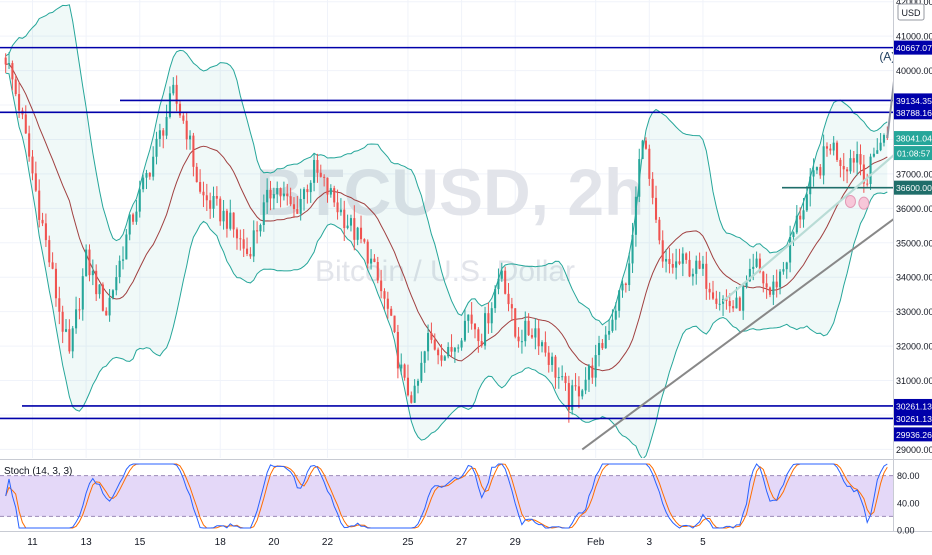  Describe the element at coordinates (366, 542) in the screenshot. I see `time-axis: 11 13 15 18 20 22 25 27 29 Feb 3 5` at that location.